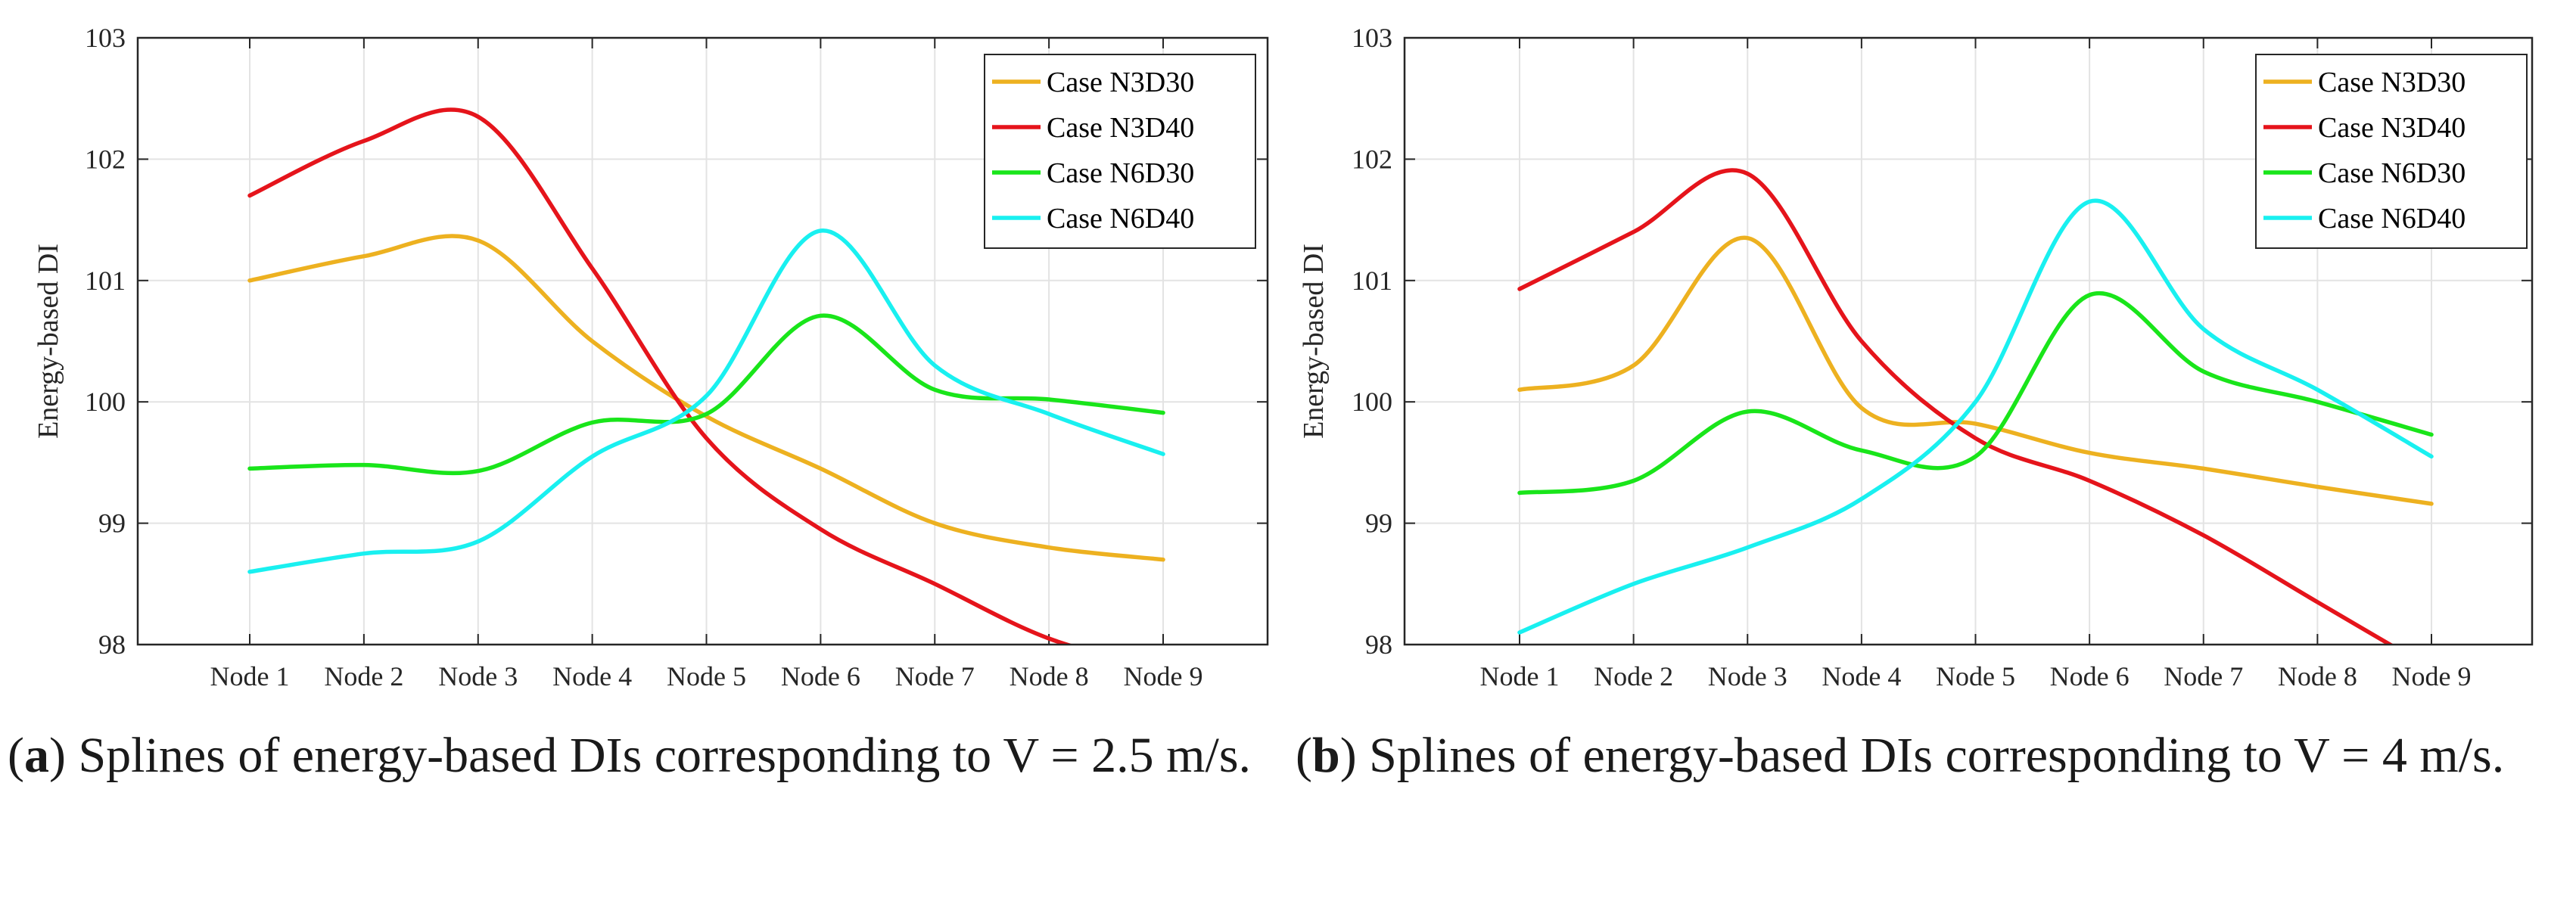 The height and width of the screenshot is (898, 2576). Describe the element at coordinates (36, 755) in the screenshot. I see `caption-a-label: a` at that location.